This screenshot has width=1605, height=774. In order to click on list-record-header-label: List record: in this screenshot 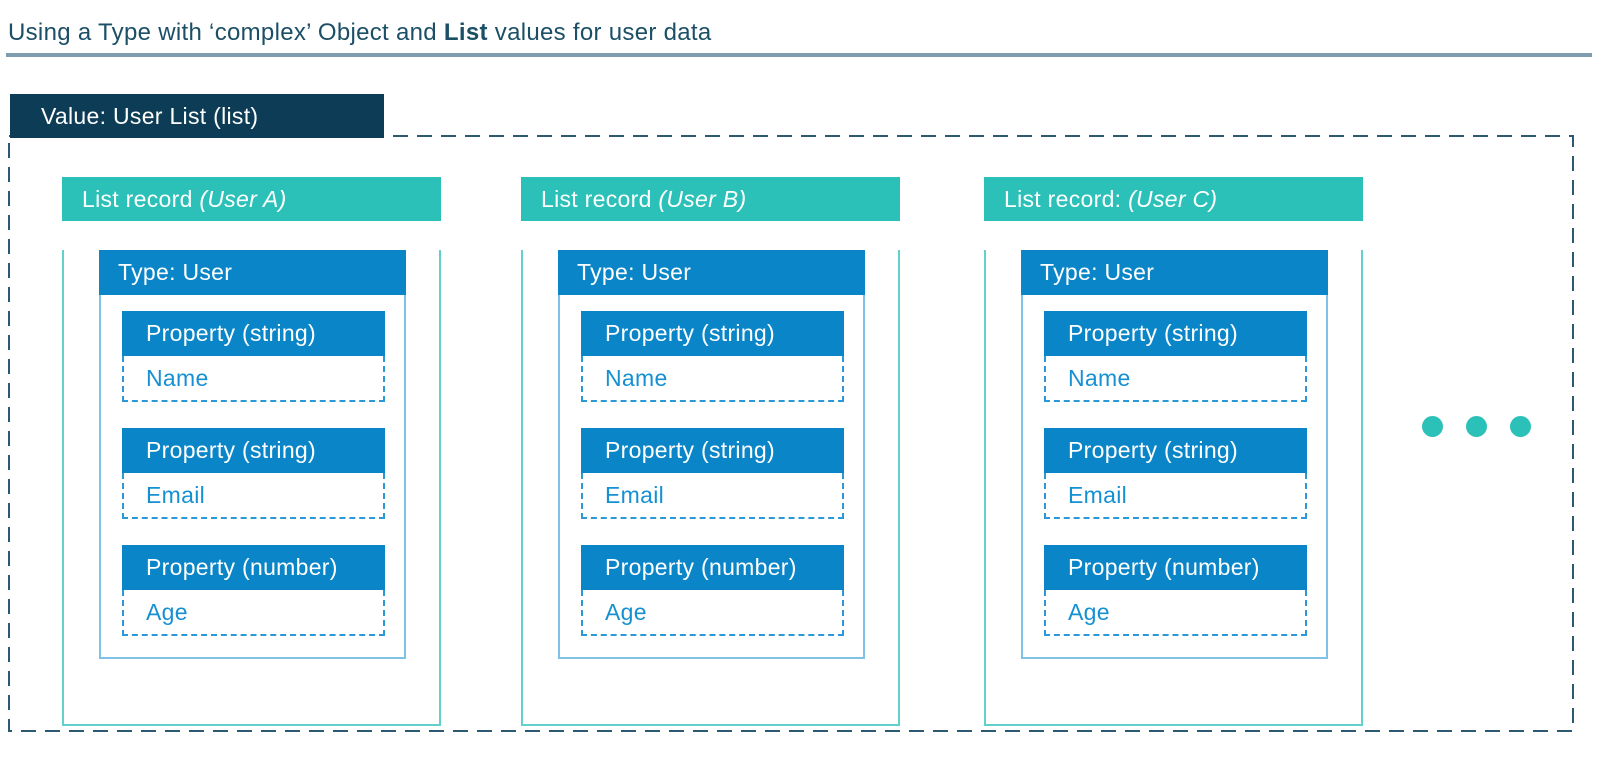, I will do `click(1063, 198)`.